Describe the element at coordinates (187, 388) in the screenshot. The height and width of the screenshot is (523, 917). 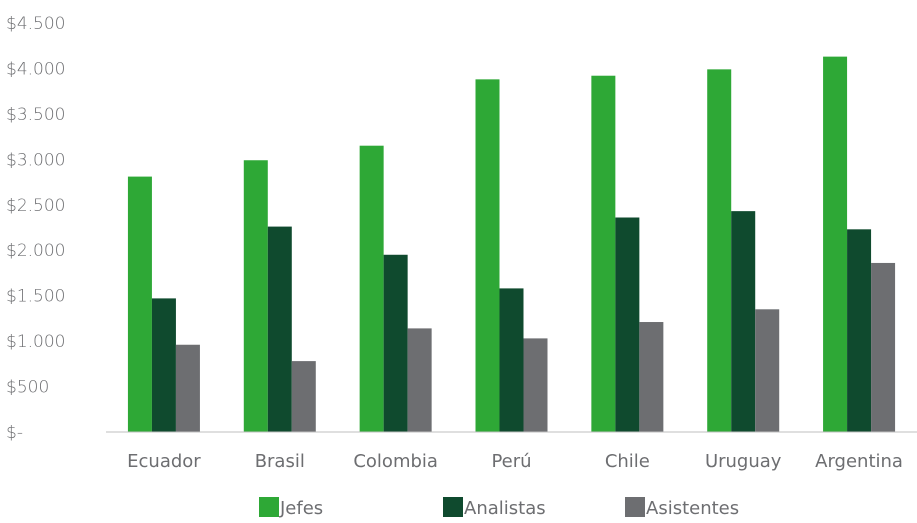
I see `bar-asistentes-ecuador` at that location.